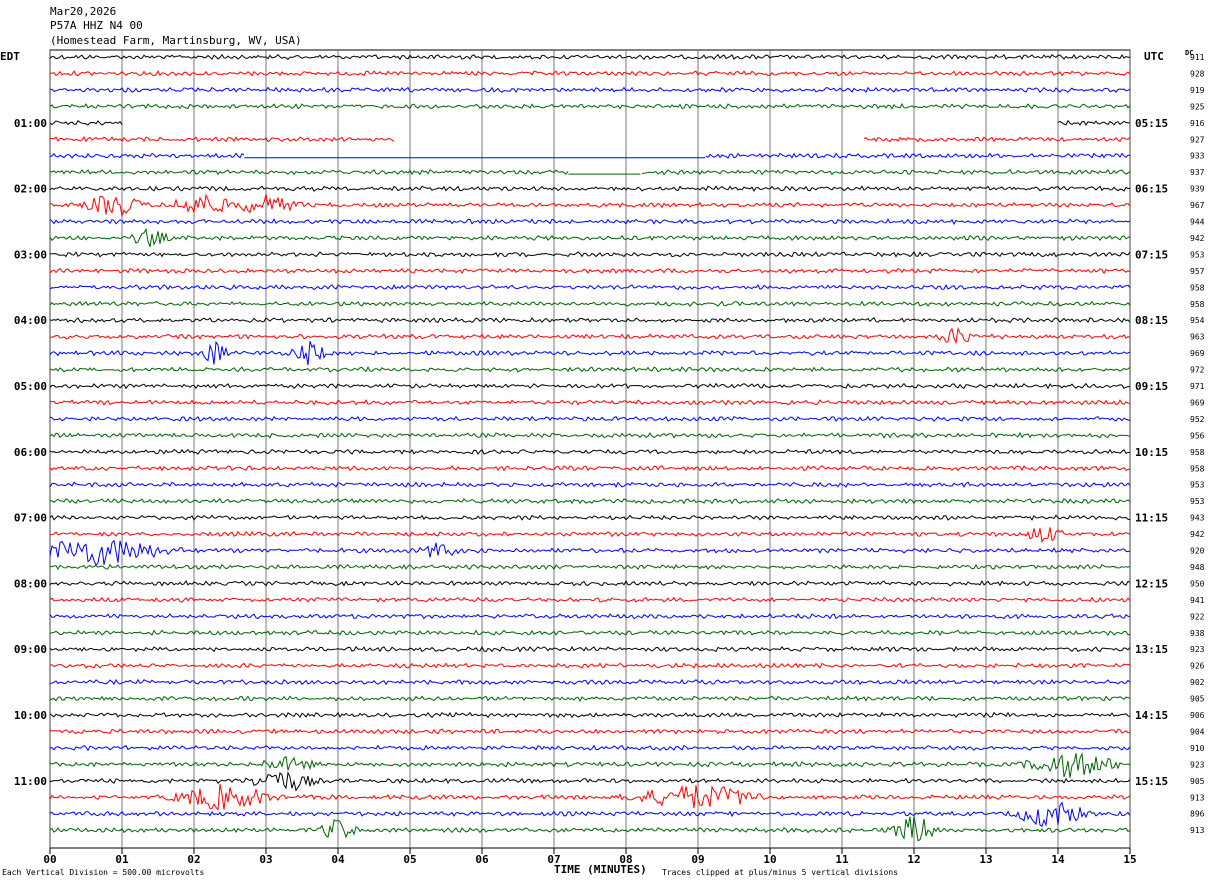  What do you see at coordinates (1197, 567) in the screenshot?
I see `dc-offset-label: 948` at bounding box center [1197, 567].